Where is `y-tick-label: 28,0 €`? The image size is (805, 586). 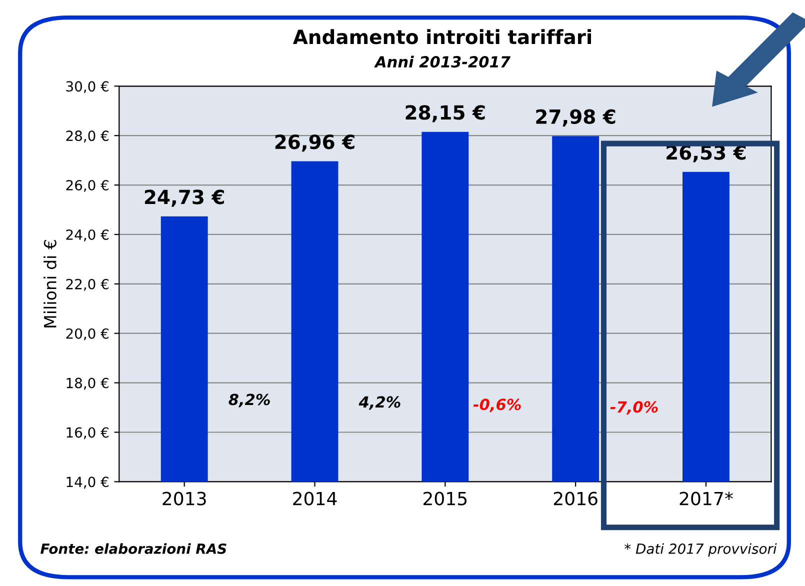 y-tick-label: 28,0 € is located at coordinates (87, 136).